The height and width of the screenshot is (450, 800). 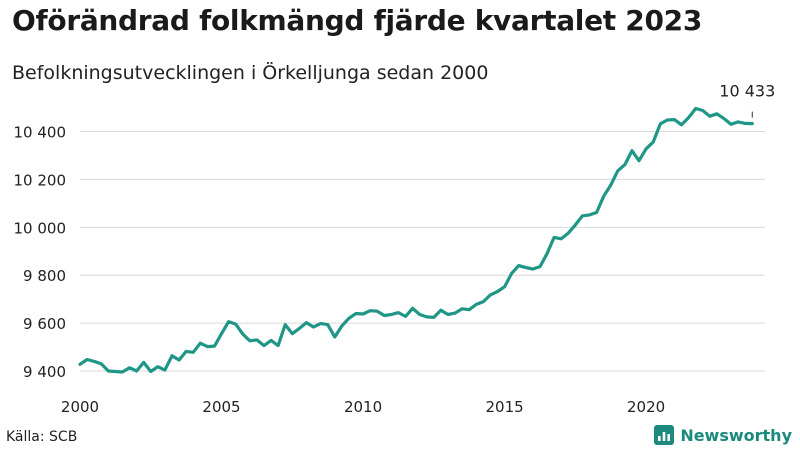 I want to click on last-value-label: 10 433, so click(x=747, y=91).